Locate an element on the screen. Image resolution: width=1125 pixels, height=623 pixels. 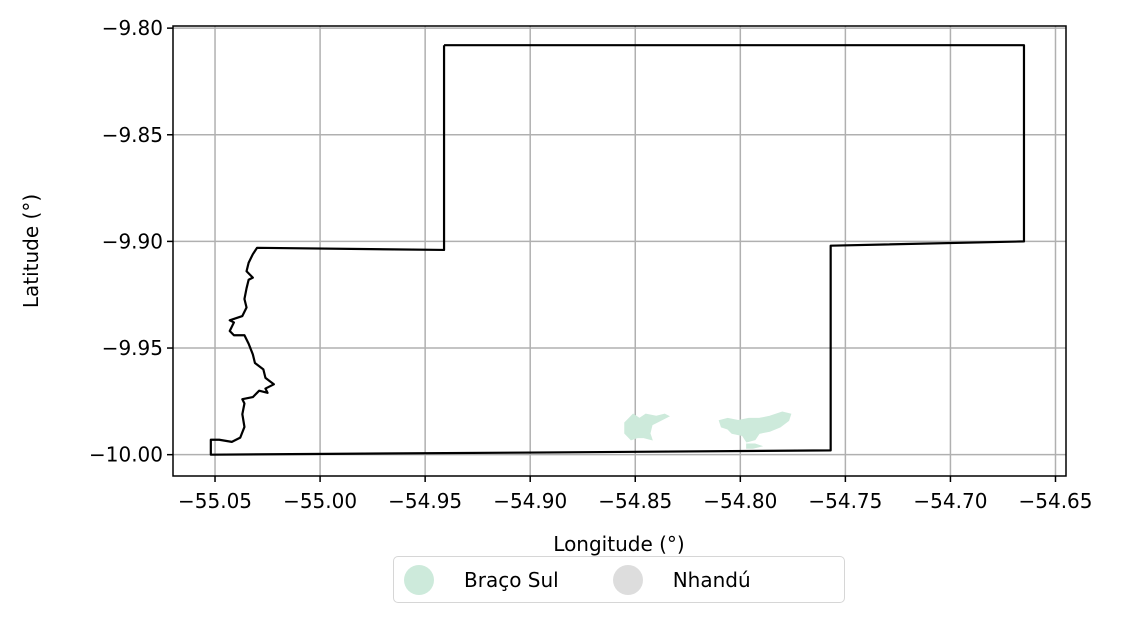
x-tick-label: −54.75 is located at coordinates (845, 501).